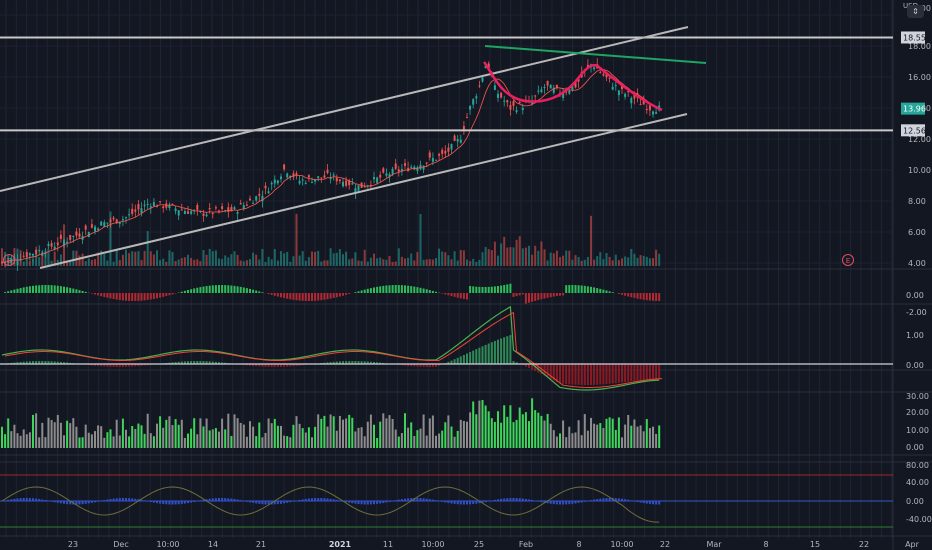  I want to click on earnings-marker-left: E, so click(9, 260).